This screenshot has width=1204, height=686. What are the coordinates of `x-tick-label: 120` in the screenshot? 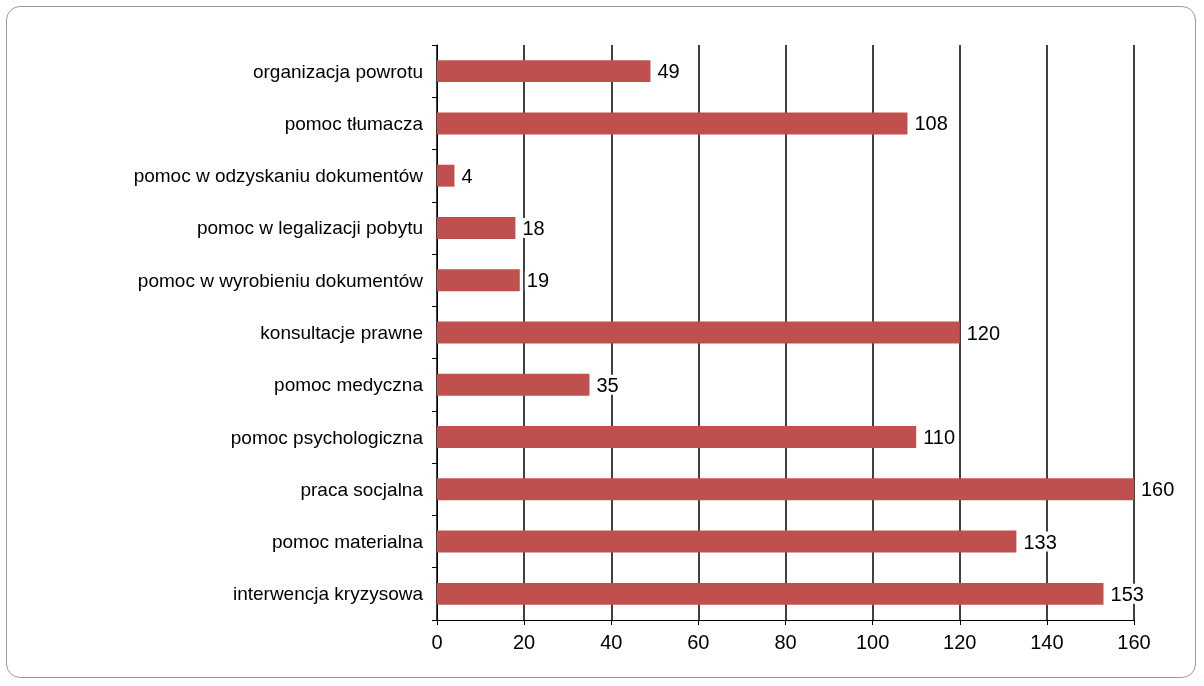 It's located at (960, 642).